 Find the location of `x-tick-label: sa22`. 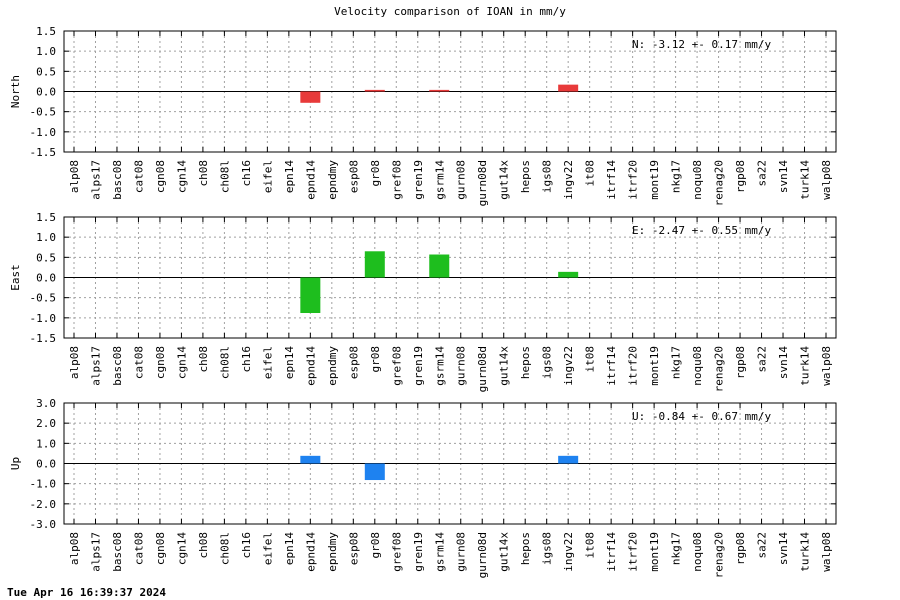

x-tick-label: sa22 is located at coordinates (762, 359).